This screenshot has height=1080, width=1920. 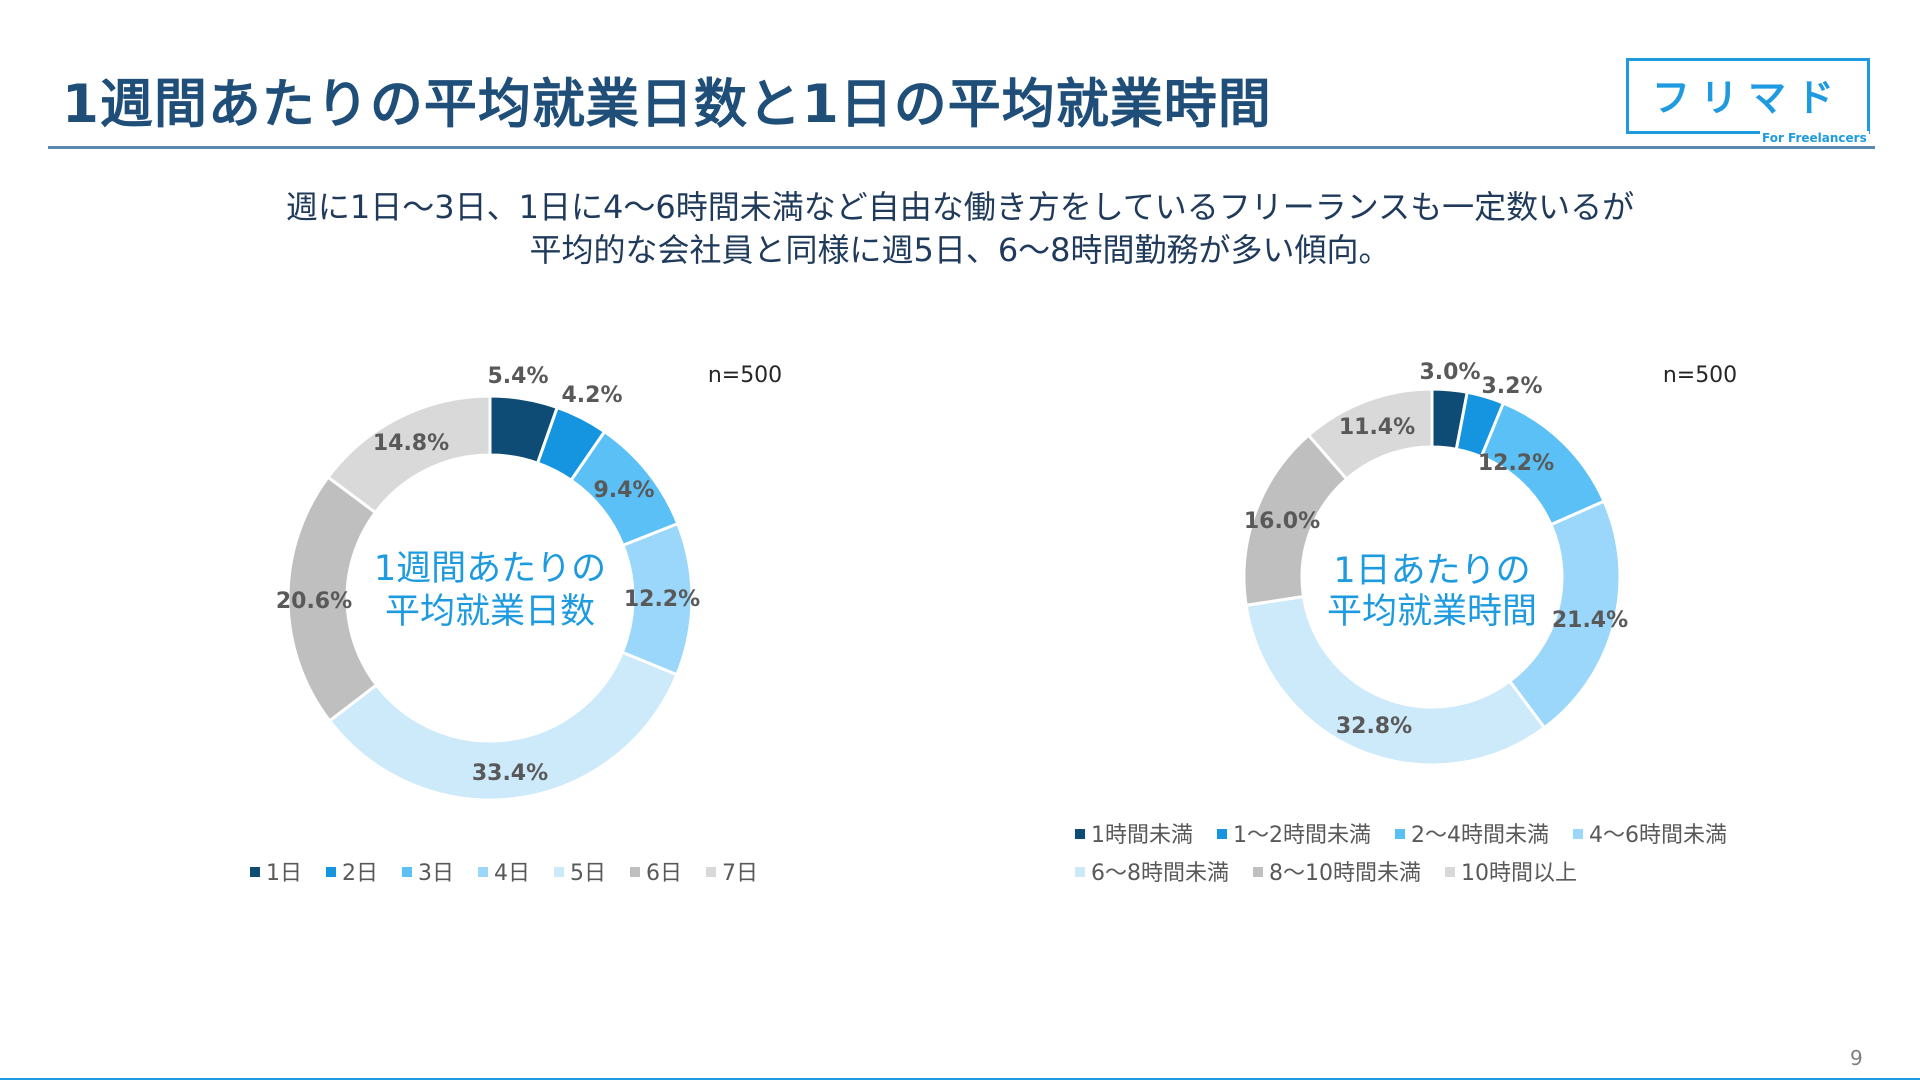 I want to click on legend-label: 5日, so click(x=588, y=873).